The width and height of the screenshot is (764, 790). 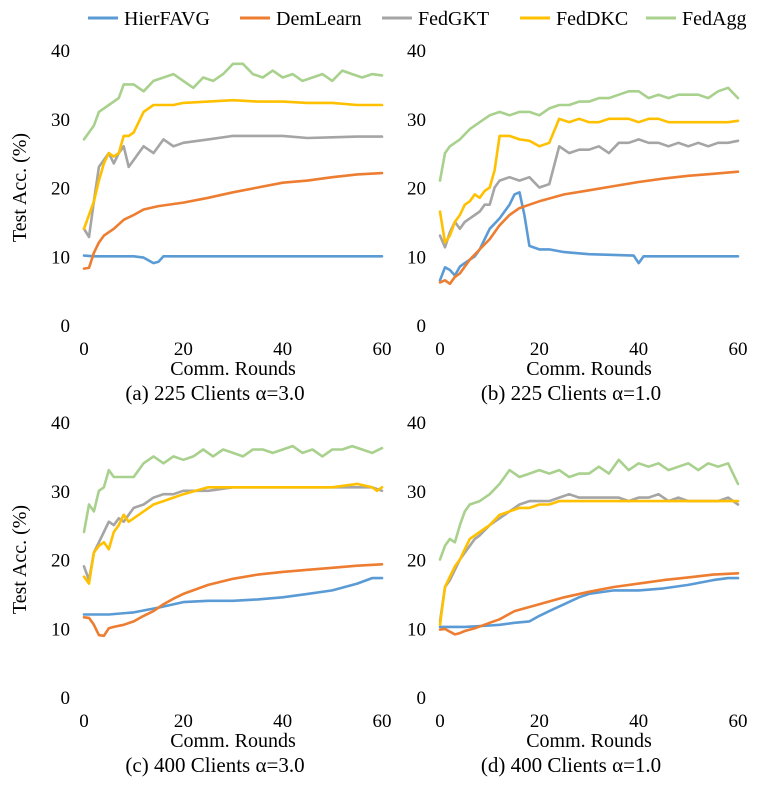 I want to click on legend-label-feddkc: FedDKC, so click(x=592, y=19).